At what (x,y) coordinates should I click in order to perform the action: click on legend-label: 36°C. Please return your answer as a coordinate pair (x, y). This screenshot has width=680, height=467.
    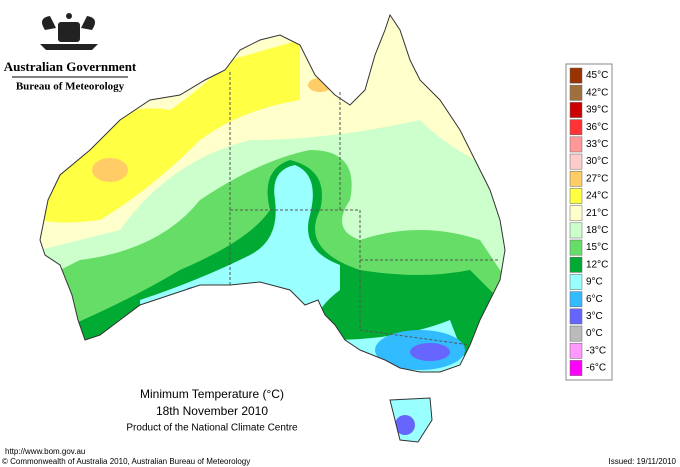
    Looking at the image, I should click on (597, 127).